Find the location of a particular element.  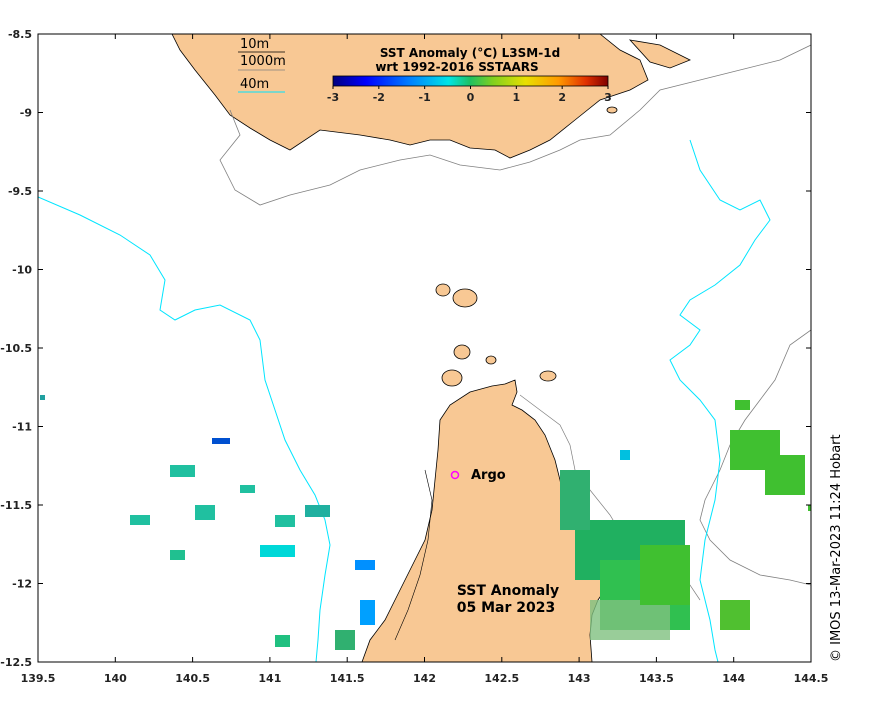

y-tick-label: -10.5 is located at coordinates (16, 348).